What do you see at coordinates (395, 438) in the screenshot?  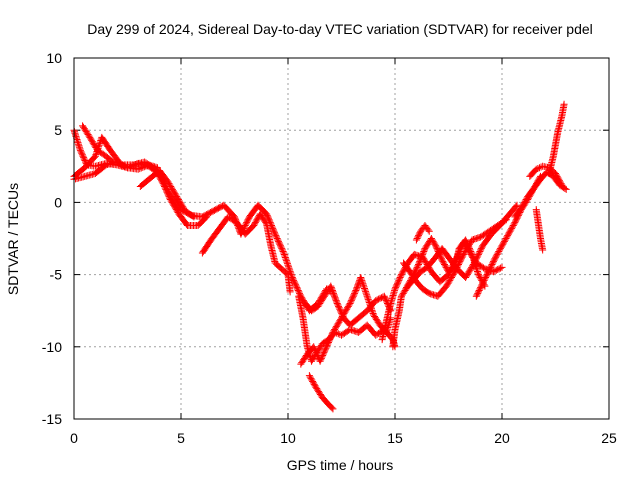 I see `x-tick-label: 15` at bounding box center [395, 438].